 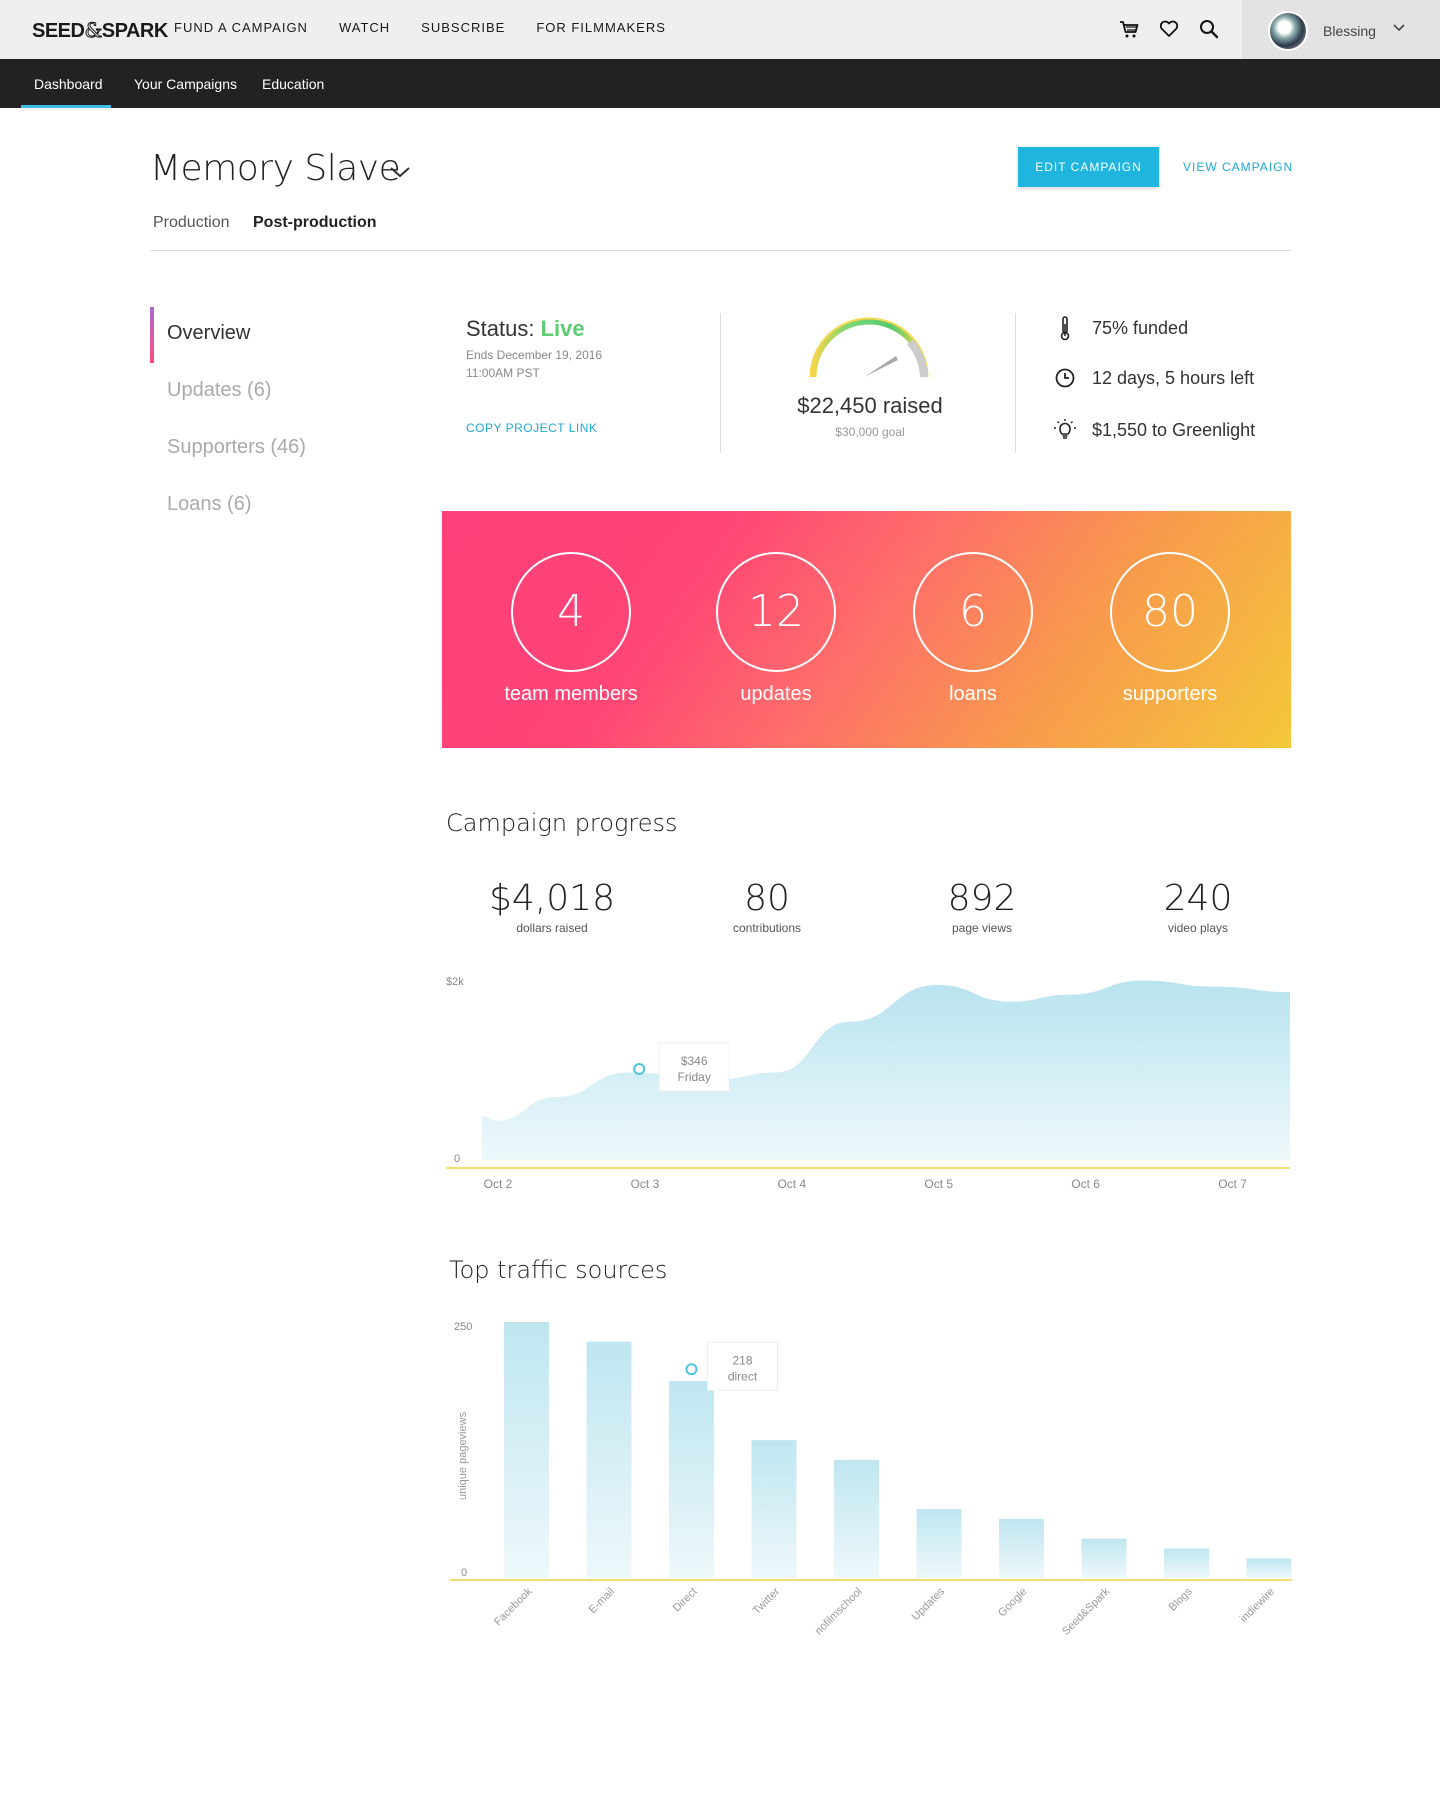 What do you see at coordinates (66, 106) in the screenshot?
I see `subnav-active-indicator` at bounding box center [66, 106].